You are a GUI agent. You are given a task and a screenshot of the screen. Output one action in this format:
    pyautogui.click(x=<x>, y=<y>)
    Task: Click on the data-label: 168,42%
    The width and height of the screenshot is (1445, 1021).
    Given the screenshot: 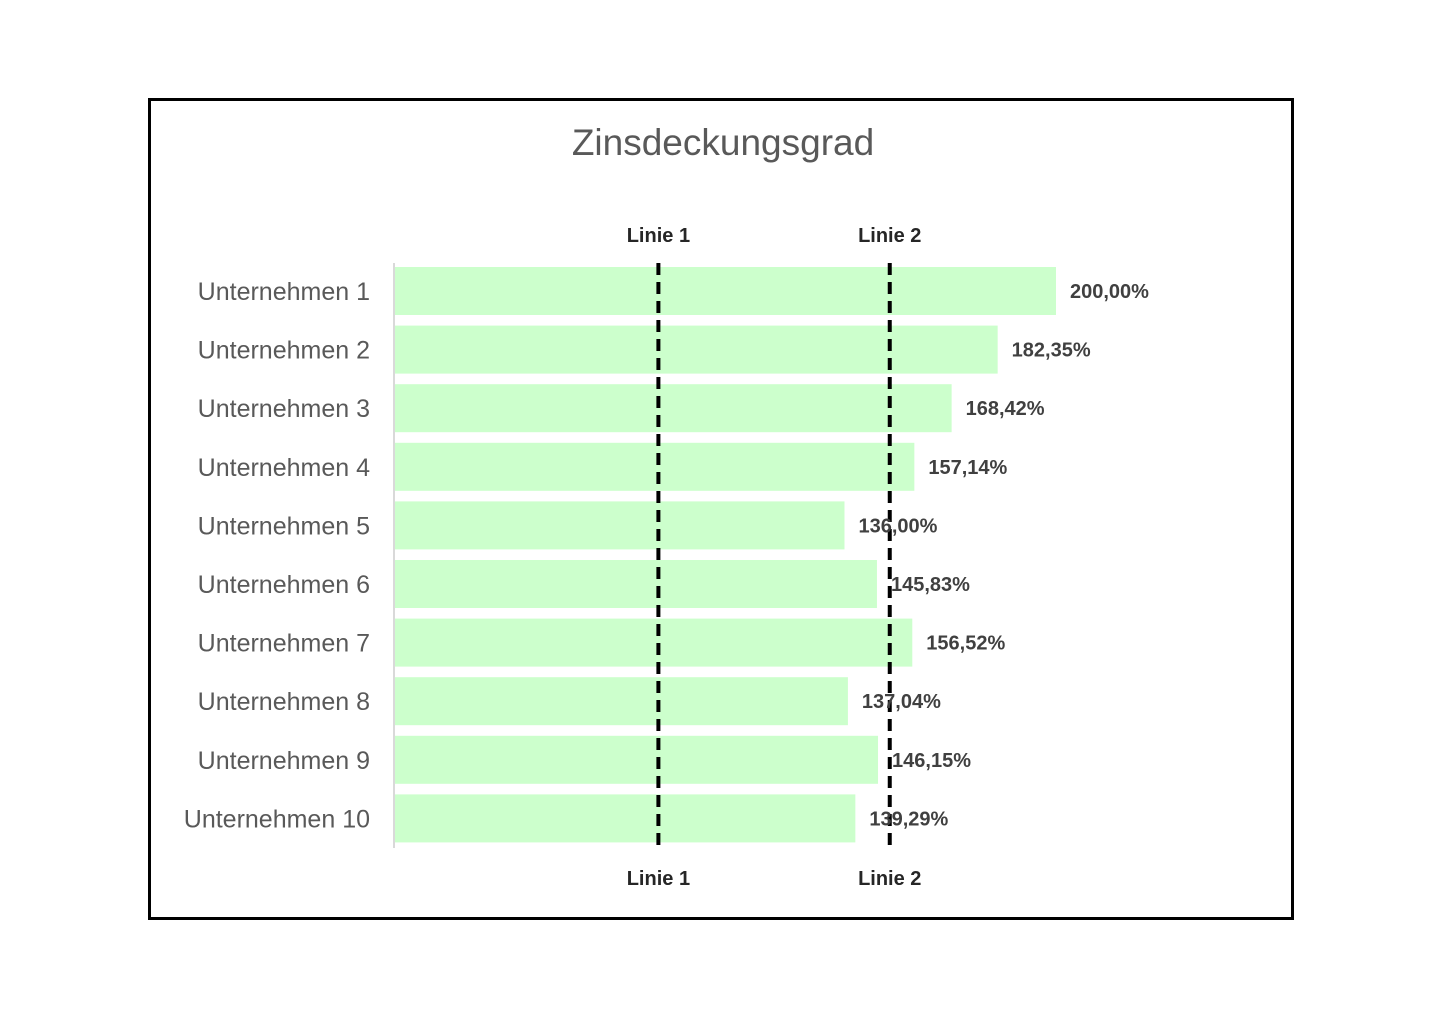 What is the action you would take?
    pyautogui.click(x=1005, y=409)
    